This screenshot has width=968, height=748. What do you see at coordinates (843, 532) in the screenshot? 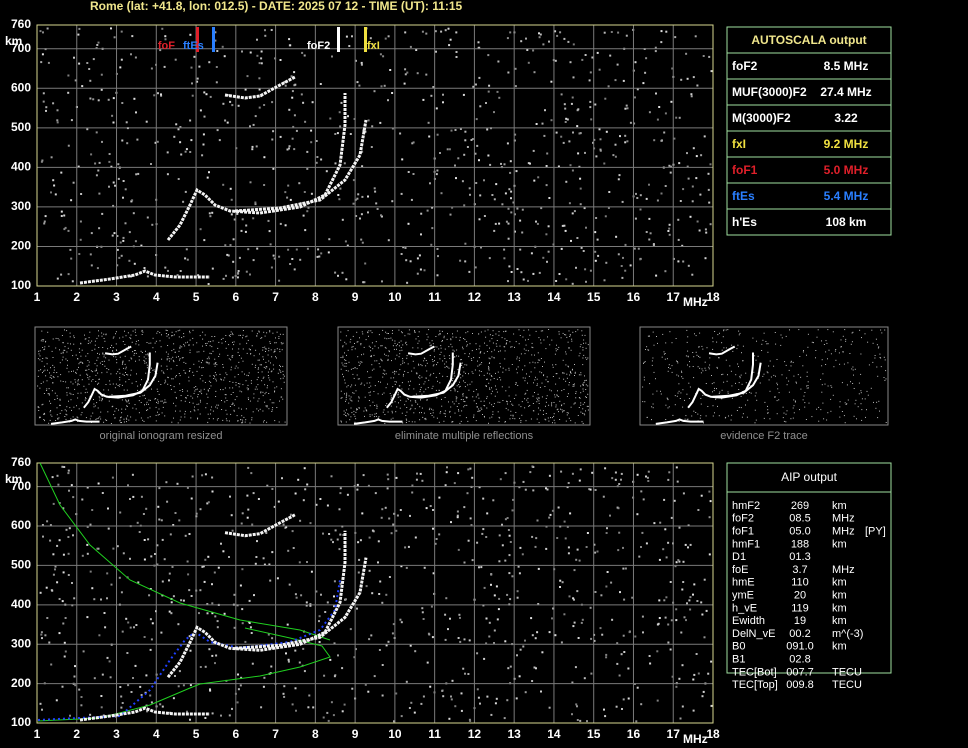
I see `aip-cell: MHz` at bounding box center [843, 532].